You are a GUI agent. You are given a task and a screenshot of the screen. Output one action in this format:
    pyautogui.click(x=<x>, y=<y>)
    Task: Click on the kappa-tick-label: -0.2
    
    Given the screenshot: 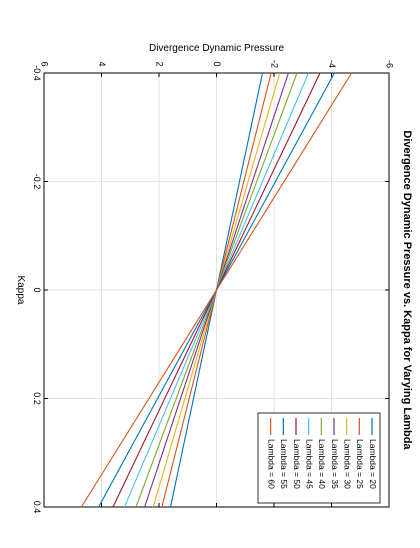 What is the action you would take?
    pyautogui.click(x=37, y=182)
    